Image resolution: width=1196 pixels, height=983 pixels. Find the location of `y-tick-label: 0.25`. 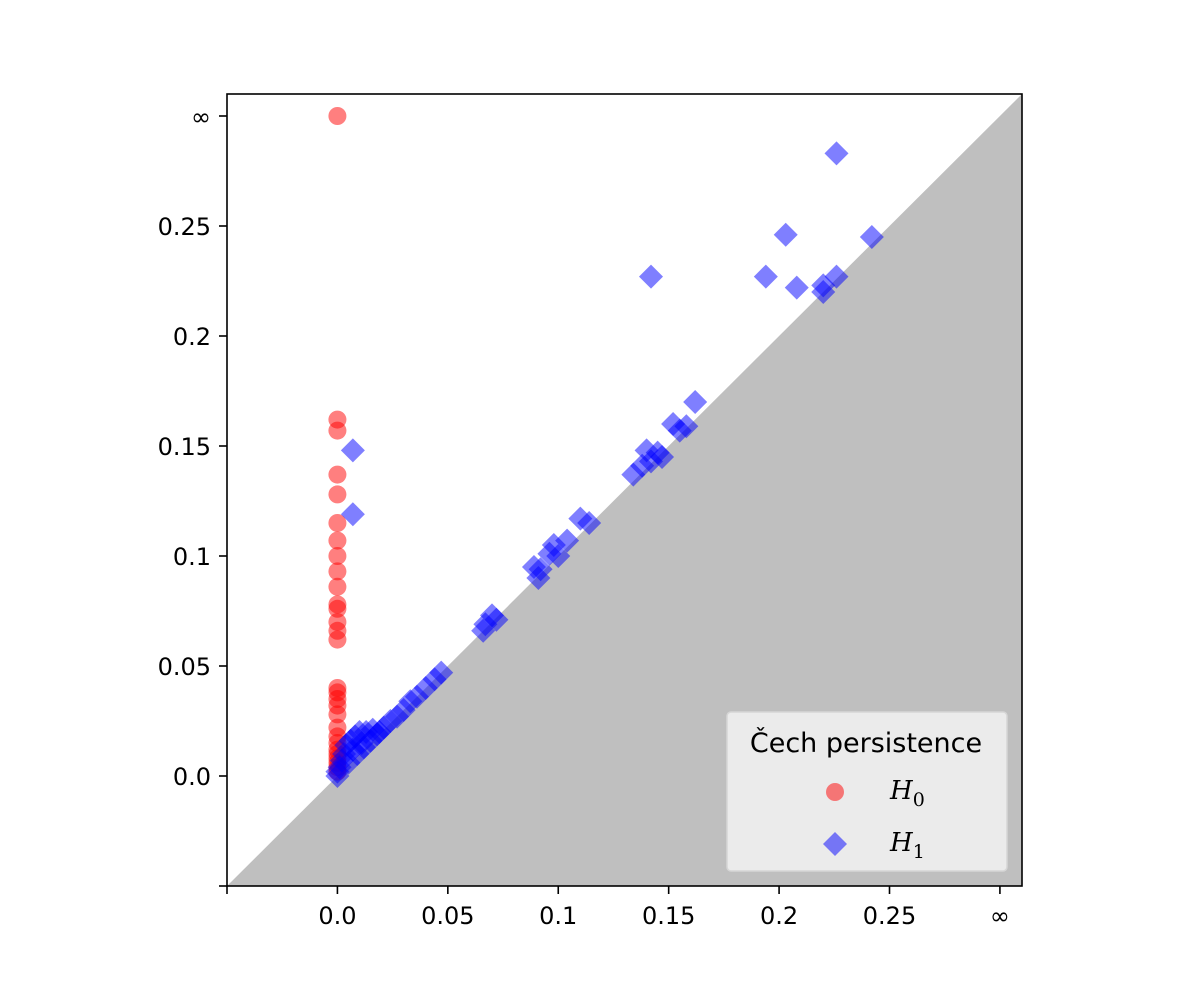

y-tick-label: 0.25 is located at coordinates (184, 227).